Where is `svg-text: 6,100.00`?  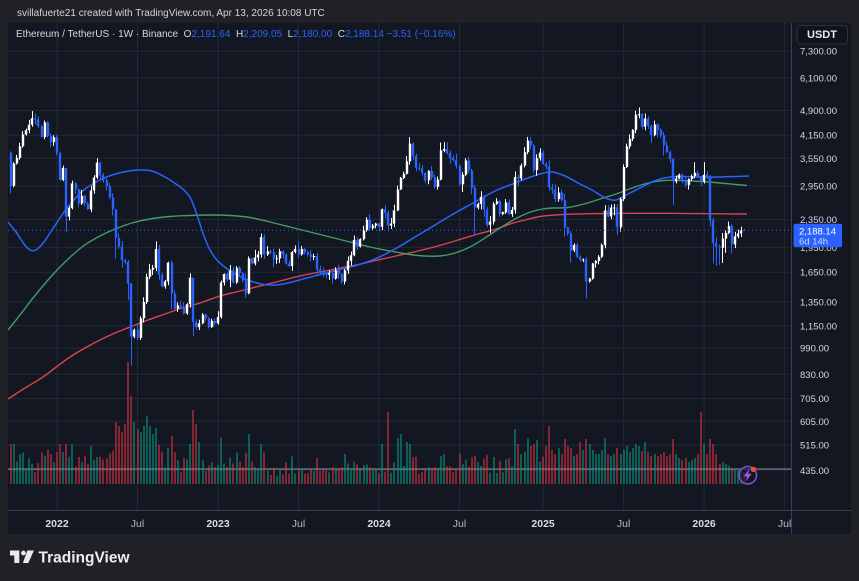 svg-text: 6,100.00 is located at coordinates (818, 78).